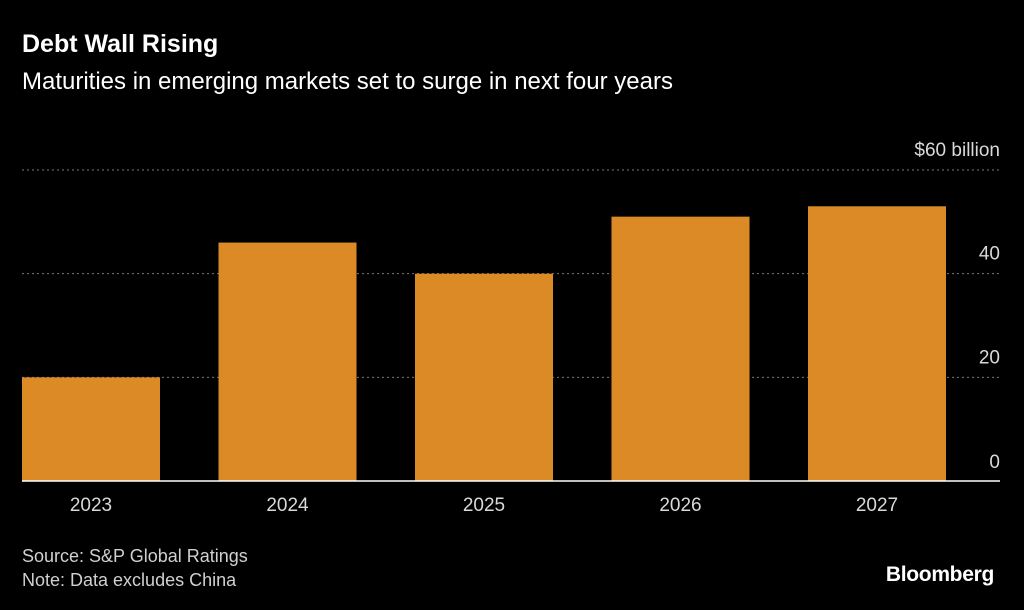 Image resolution: width=1024 pixels, height=610 pixels. I want to click on y-tick-label-20: 20, so click(989, 357).